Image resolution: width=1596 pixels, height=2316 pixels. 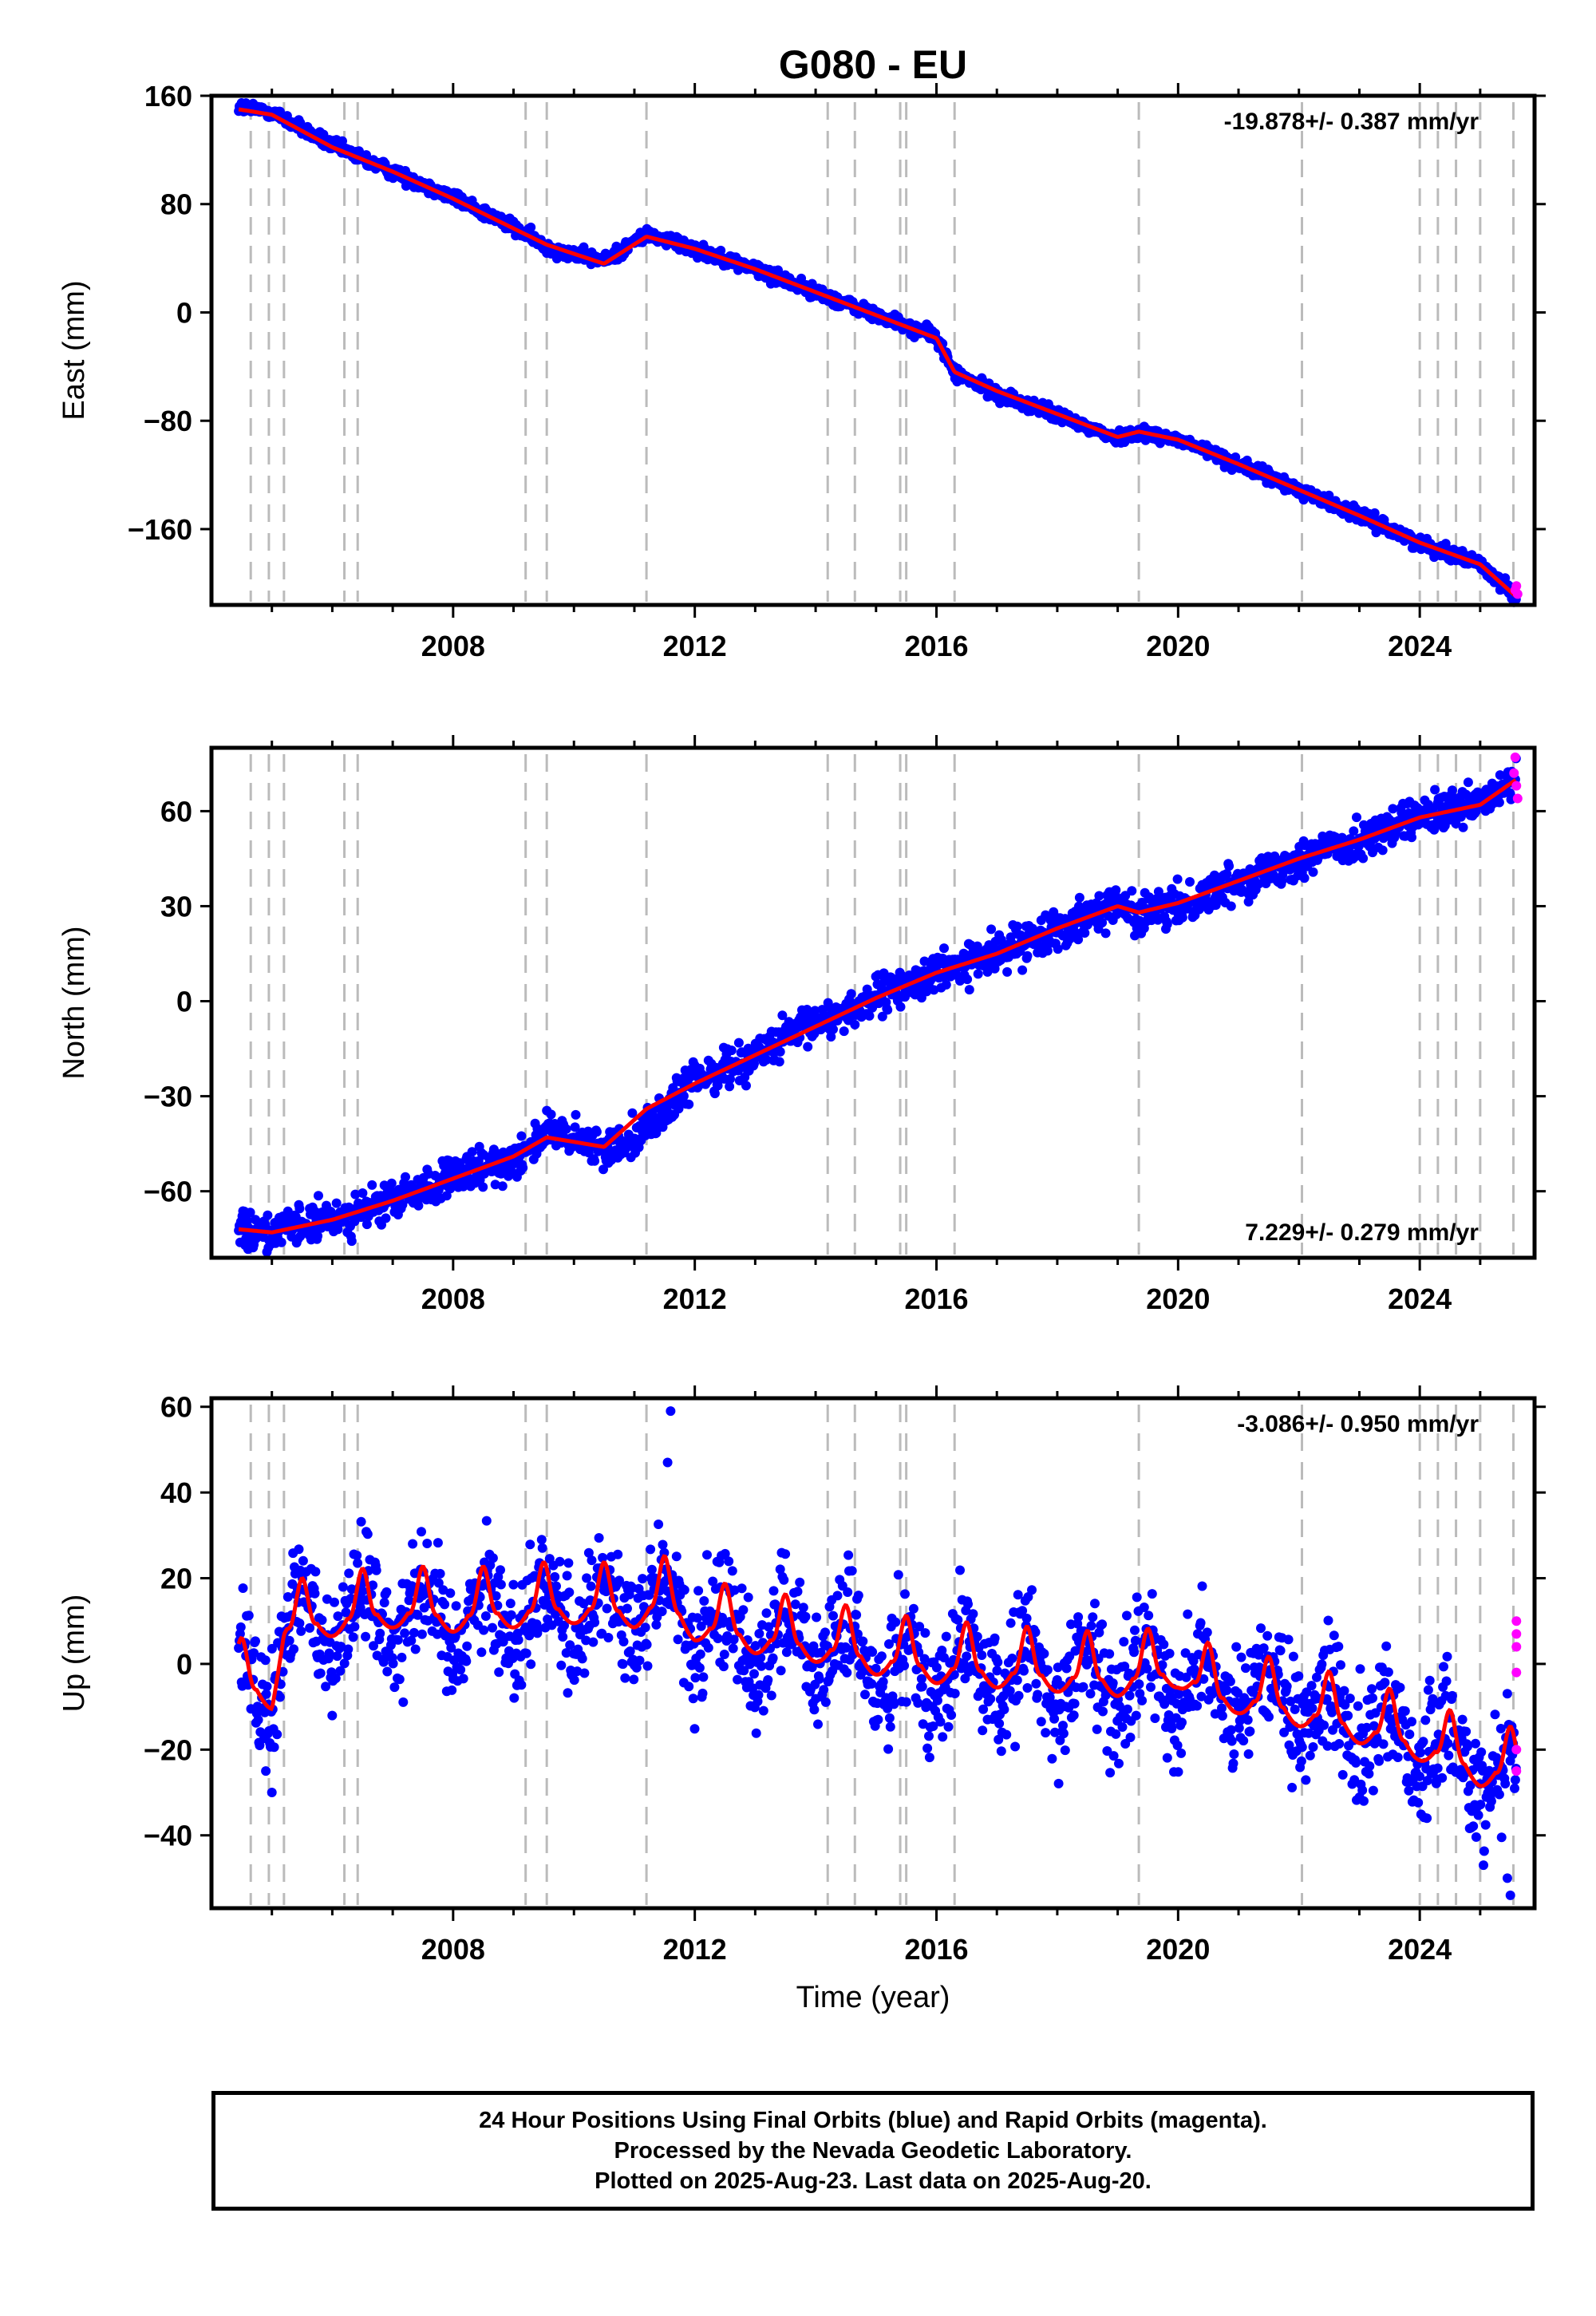 What do you see at coordinates (184, 1002) in the screenshot?
I see `y-tick-label: 0` at bounding box center [184, 1002].